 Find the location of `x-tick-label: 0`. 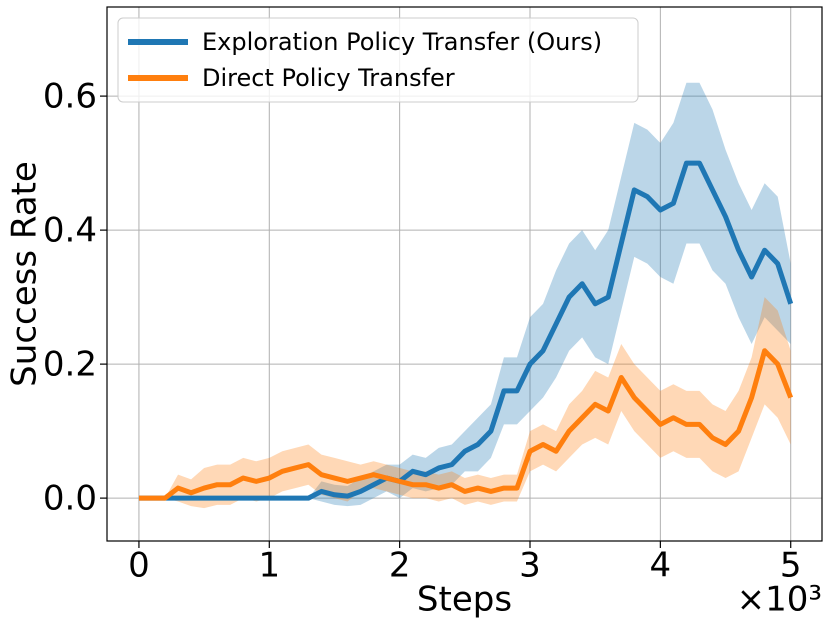

x-tick-label: 0 is located at coordinates (139, 566).